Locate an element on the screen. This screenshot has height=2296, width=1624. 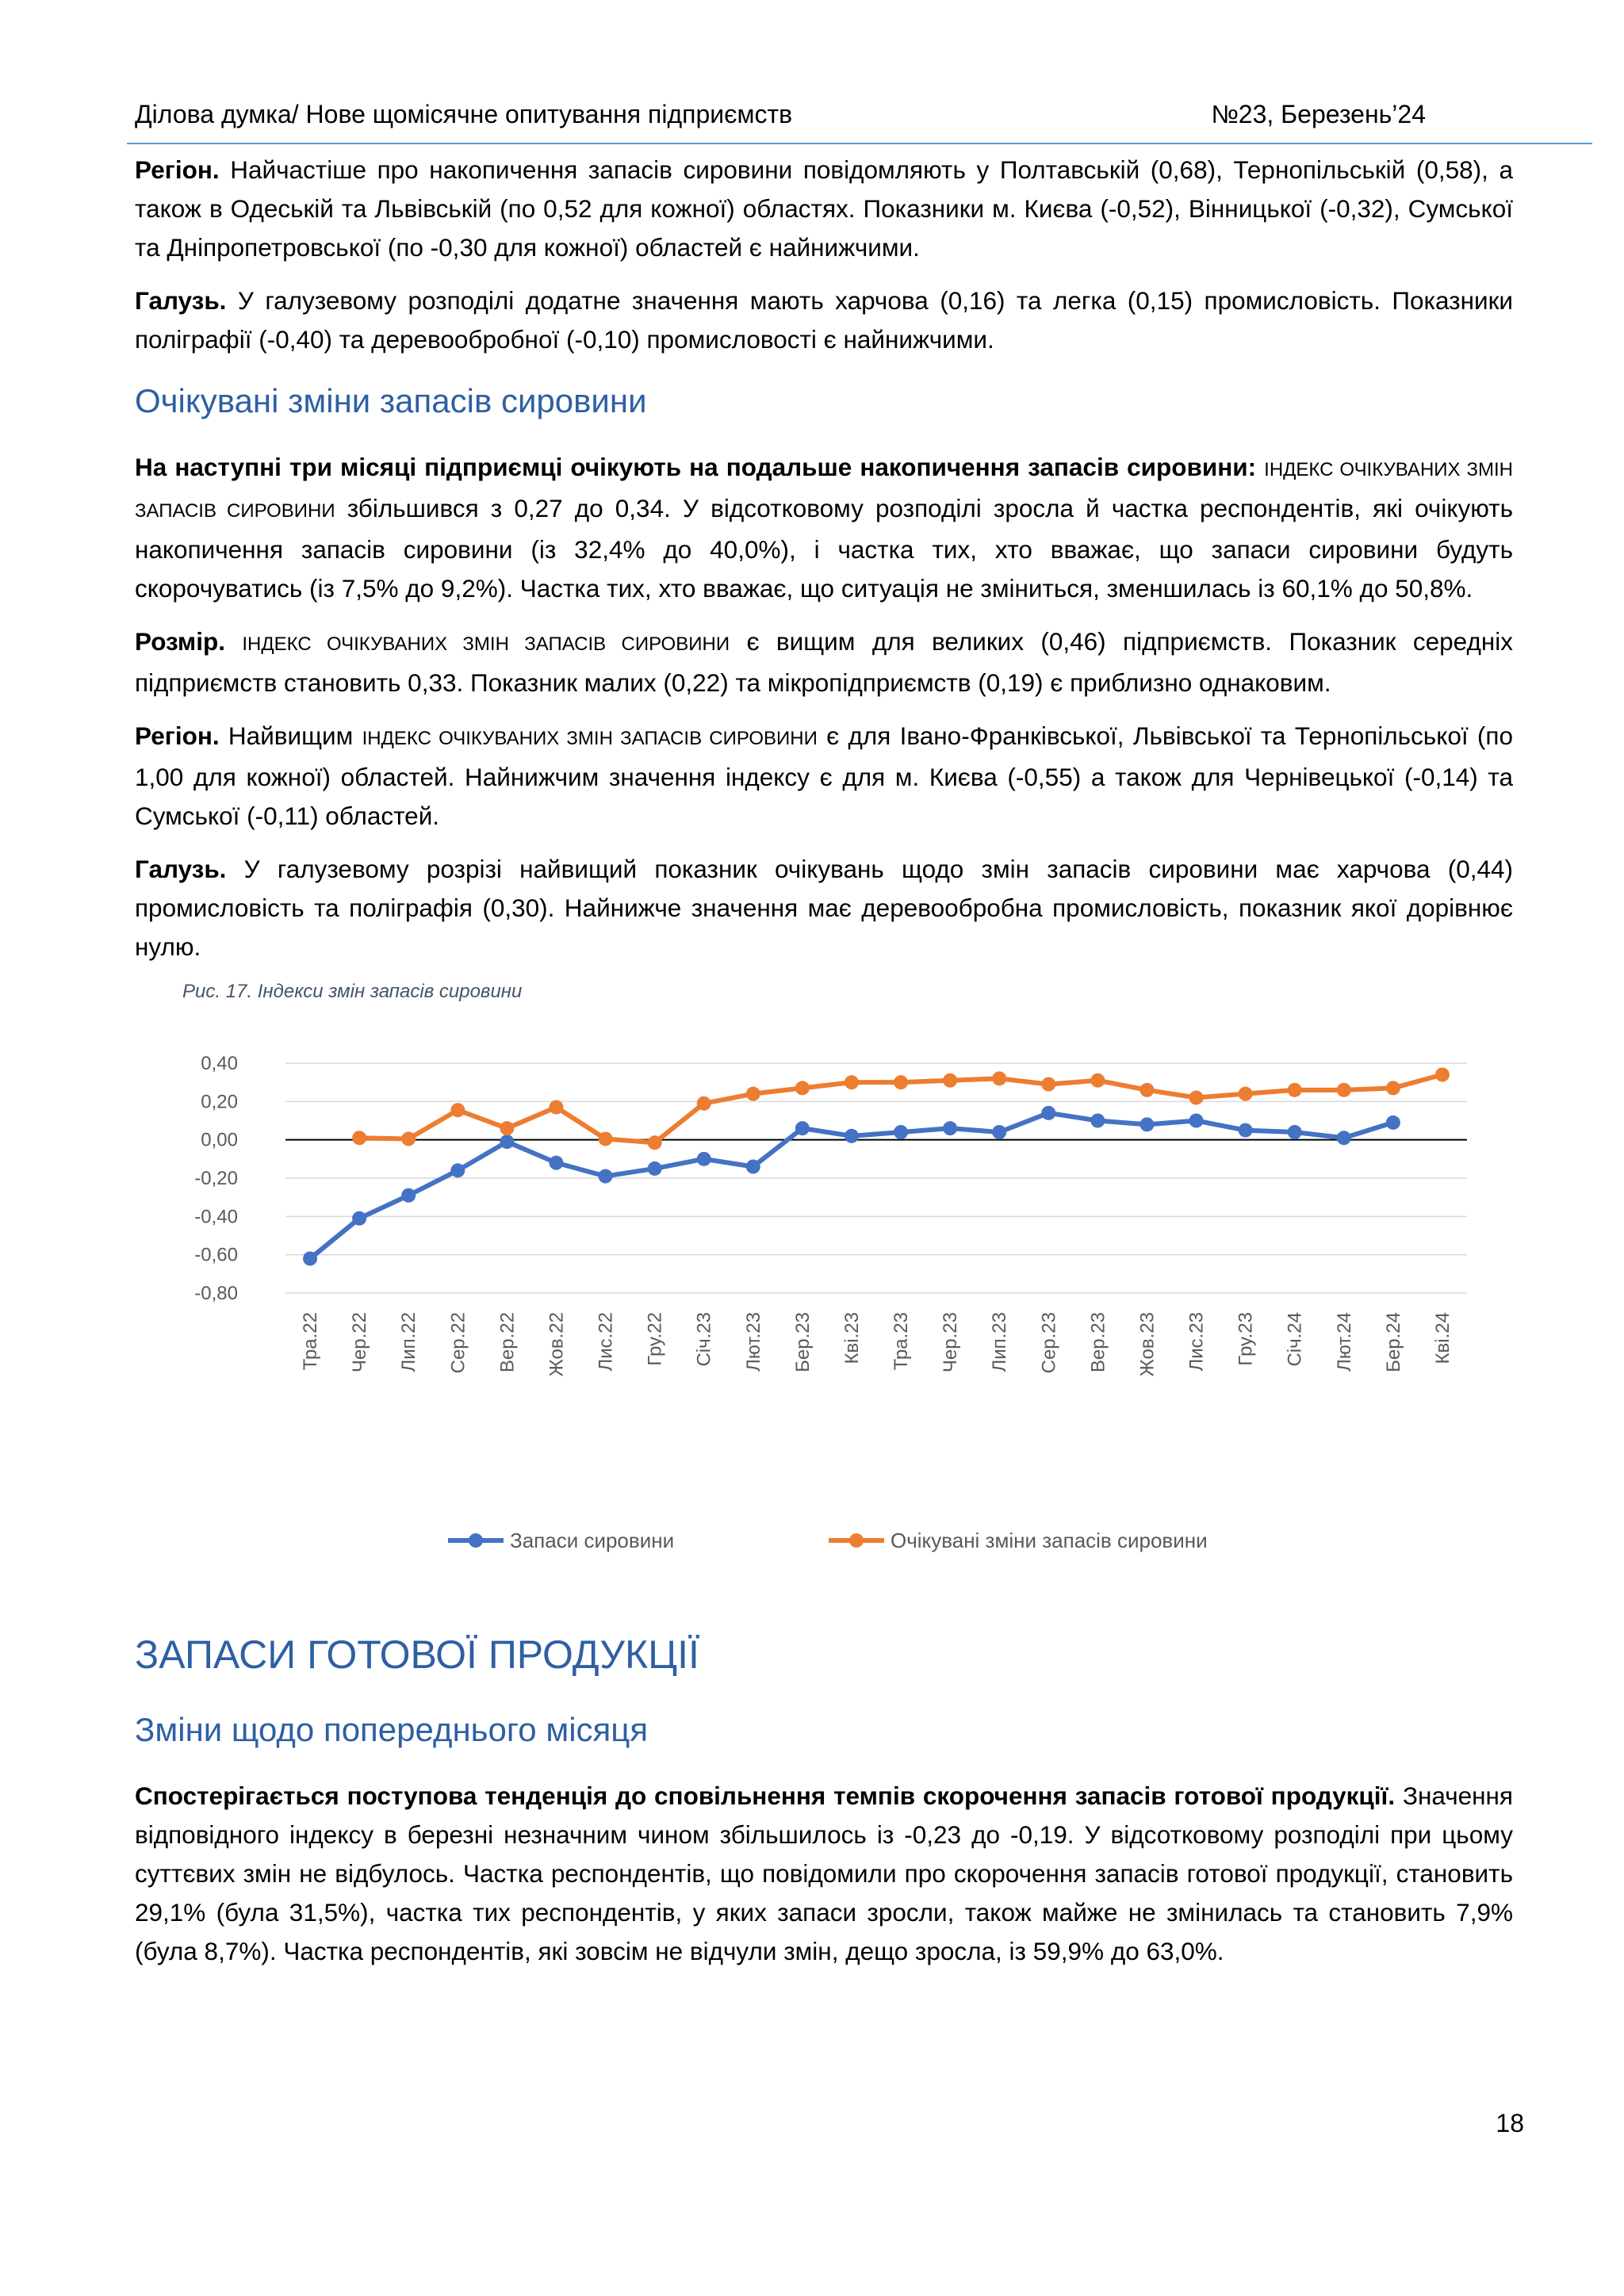
x-tick-label: Сер.22 is located at coordinates (458, 1343).